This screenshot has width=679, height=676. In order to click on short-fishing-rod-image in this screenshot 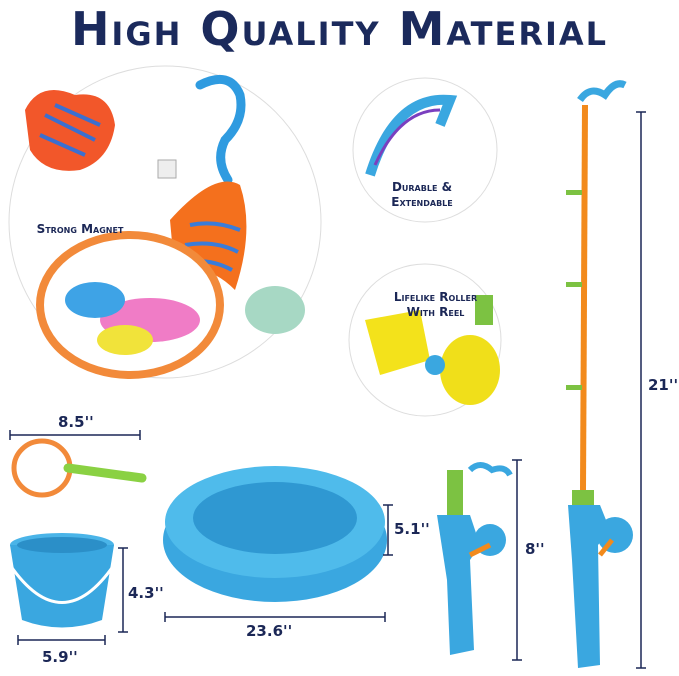, I will do `click(475, 558)`.